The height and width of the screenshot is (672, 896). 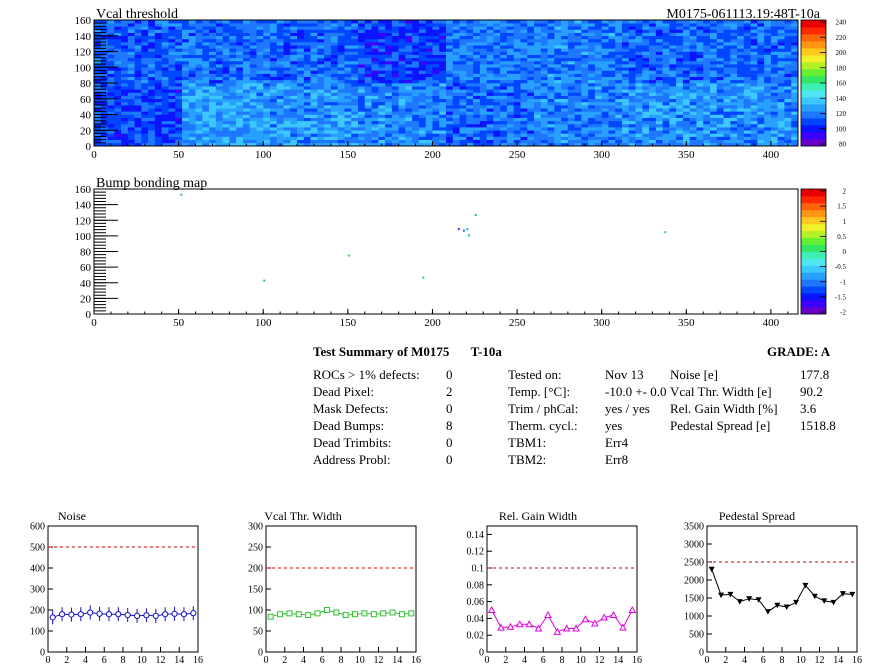 What do you see at coordinates (614, 425) in the screenshot?
I see `value-therm-cycl: yes` at bounding box center [614, 425].